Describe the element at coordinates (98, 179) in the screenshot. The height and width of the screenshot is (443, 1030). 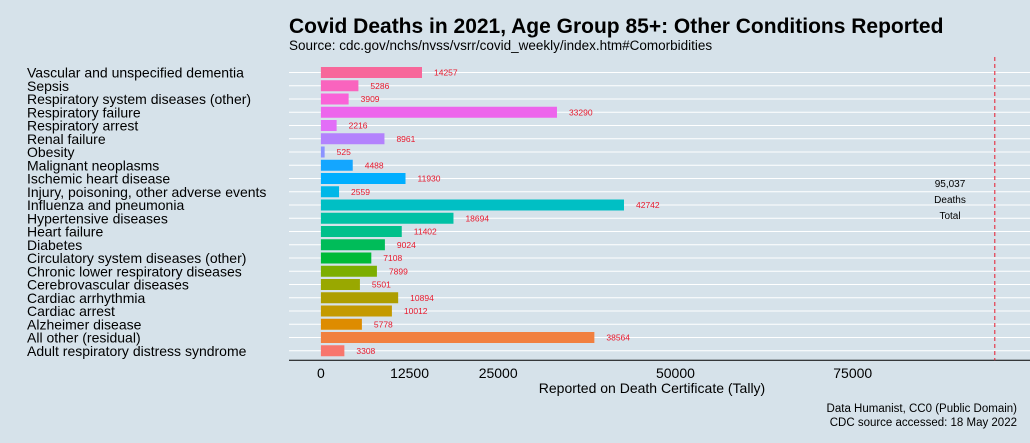
I see `category-label: Ischemic heart disease` at that location.